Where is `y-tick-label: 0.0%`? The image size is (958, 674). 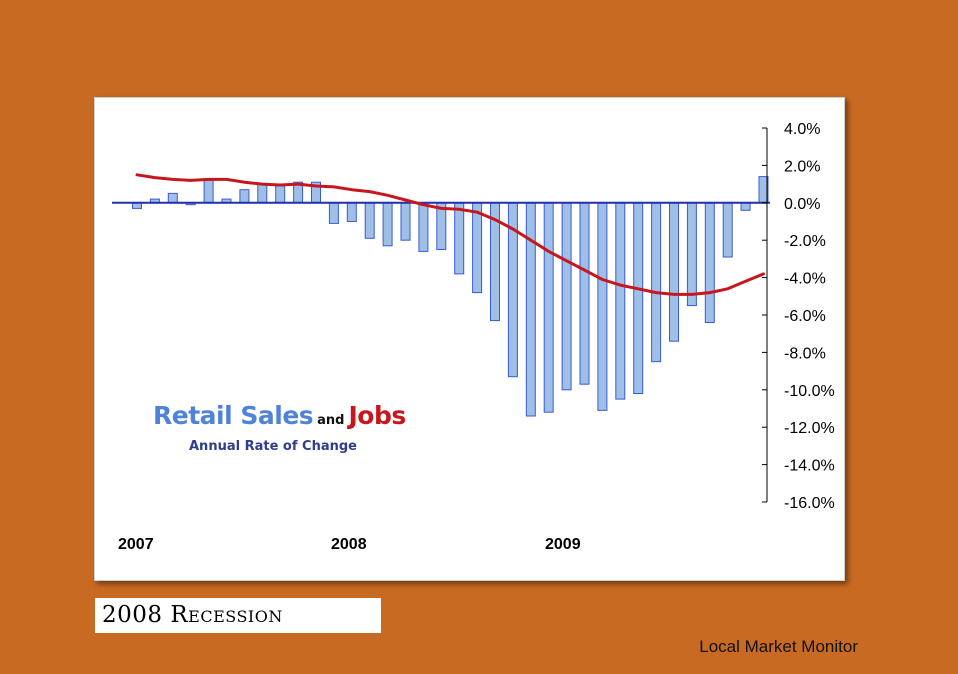 y-tick-label: 0.0% is located at coordinates (802, 204).